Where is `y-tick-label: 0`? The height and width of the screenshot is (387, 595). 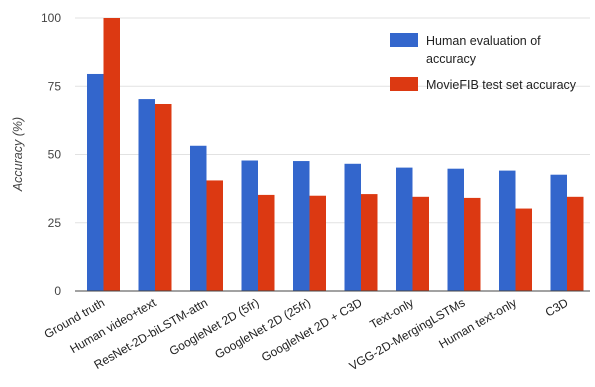 y-tick-label: 0 is located at coordinates (57, 291).